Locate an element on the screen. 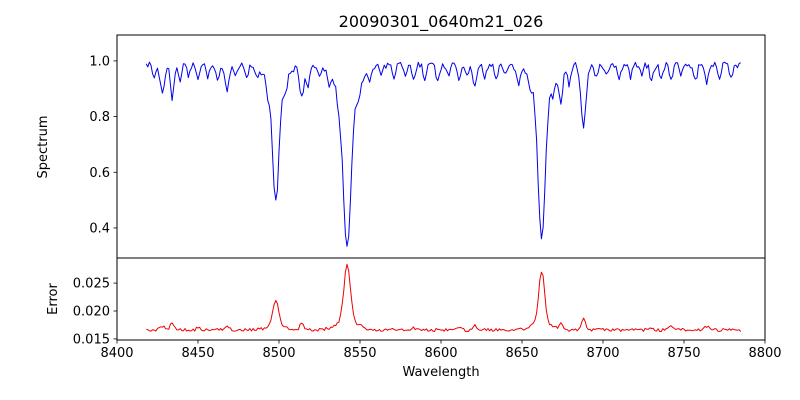  spectrum-y-axis-ticks: 0.4 0.6 0.8 1.0 is located at coordinates (103, 145).